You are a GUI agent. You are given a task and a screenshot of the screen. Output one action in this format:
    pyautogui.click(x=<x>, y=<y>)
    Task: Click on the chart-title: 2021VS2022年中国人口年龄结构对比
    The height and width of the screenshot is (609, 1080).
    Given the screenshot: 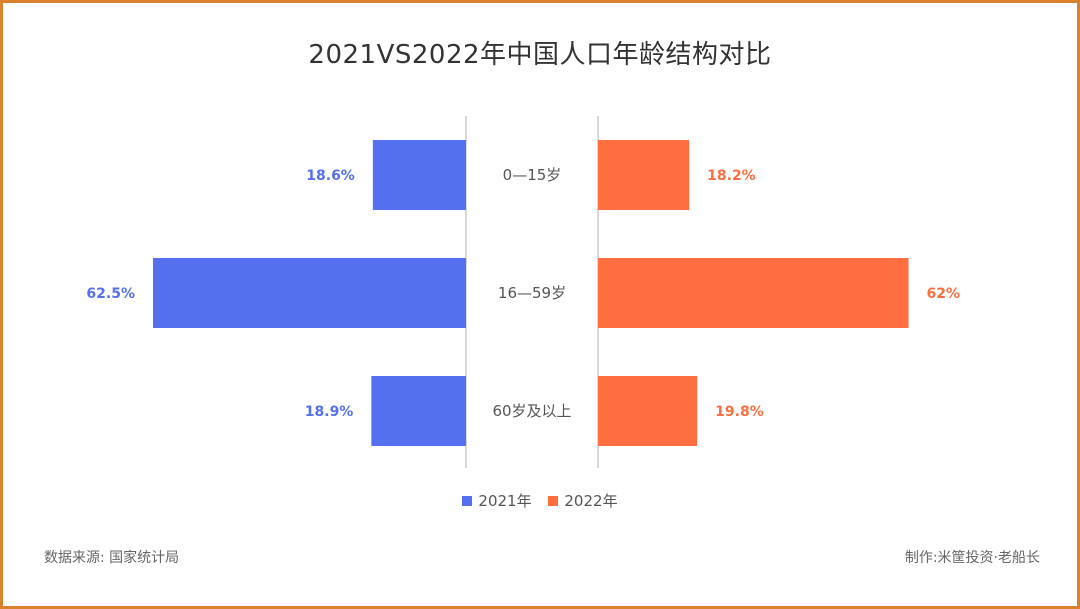 What is the action you would take?
    pyautogui.click(x=540, y=55)
    